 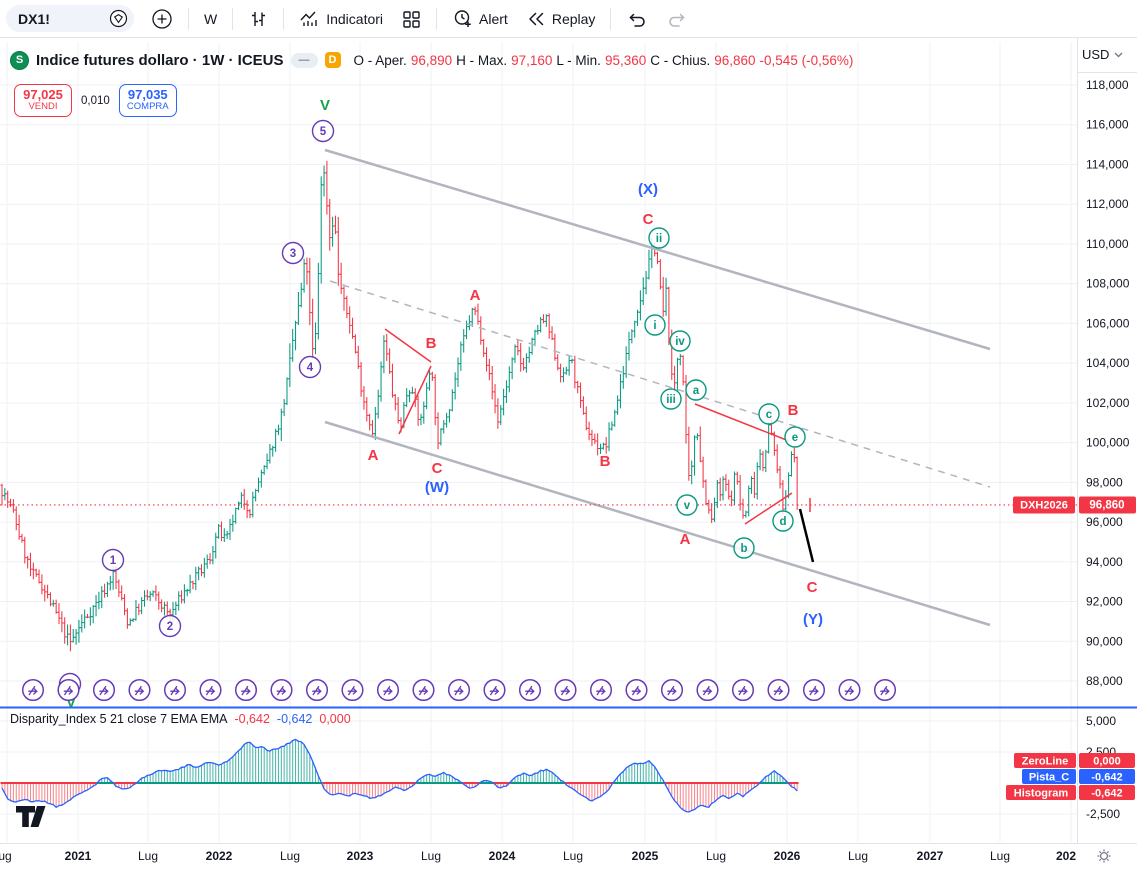 What do you see at coordinates (293, 254) in the screenshot?
I see `wave-label-text: 3` at bounding box center [293, 254].